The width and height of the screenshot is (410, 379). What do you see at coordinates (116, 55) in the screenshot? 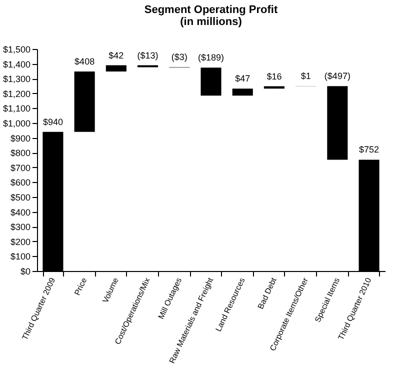
I see `data-label: $42` at bounding box center [116, 55].